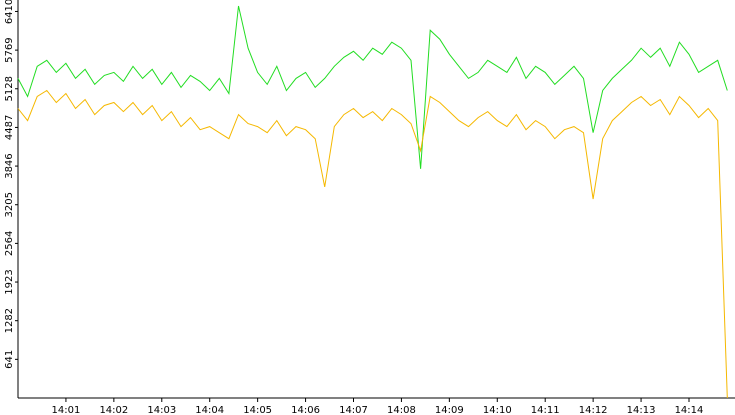  I want to click on x-tick-label: 14:08, so click(401, 410).